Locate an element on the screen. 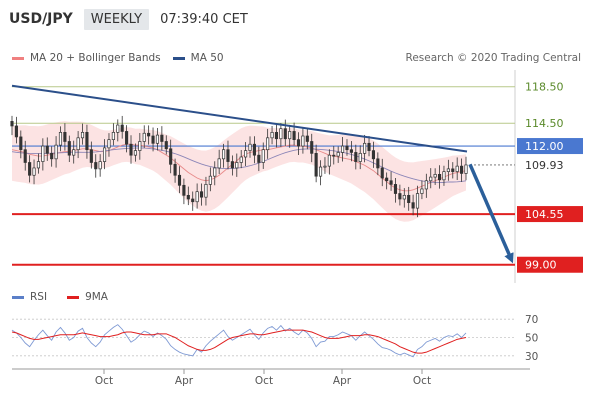  rsi-line is located at coordinates (239, 341).